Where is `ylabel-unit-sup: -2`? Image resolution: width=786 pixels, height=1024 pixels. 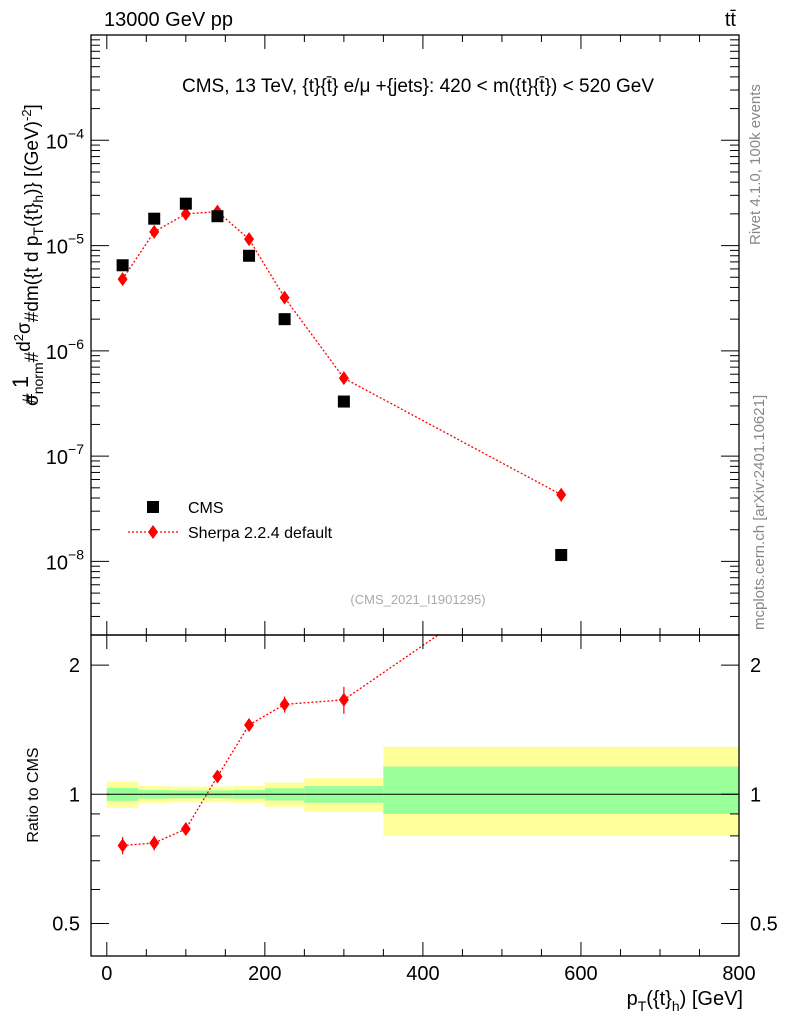 ylabel-unit-sup: -2 is located at coordinates (26, 115).